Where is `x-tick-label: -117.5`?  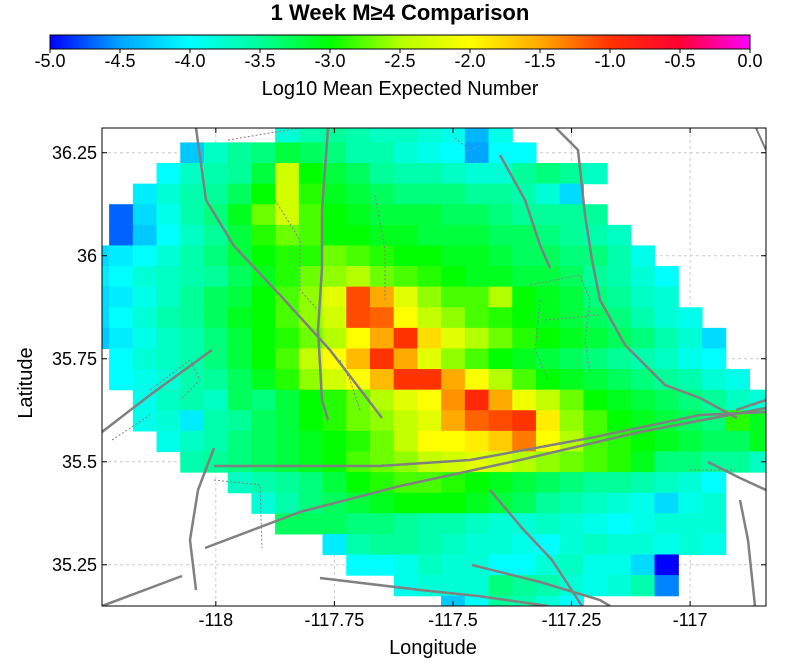
x-tick-label: -117.5 is located at coordinates (453, 620).